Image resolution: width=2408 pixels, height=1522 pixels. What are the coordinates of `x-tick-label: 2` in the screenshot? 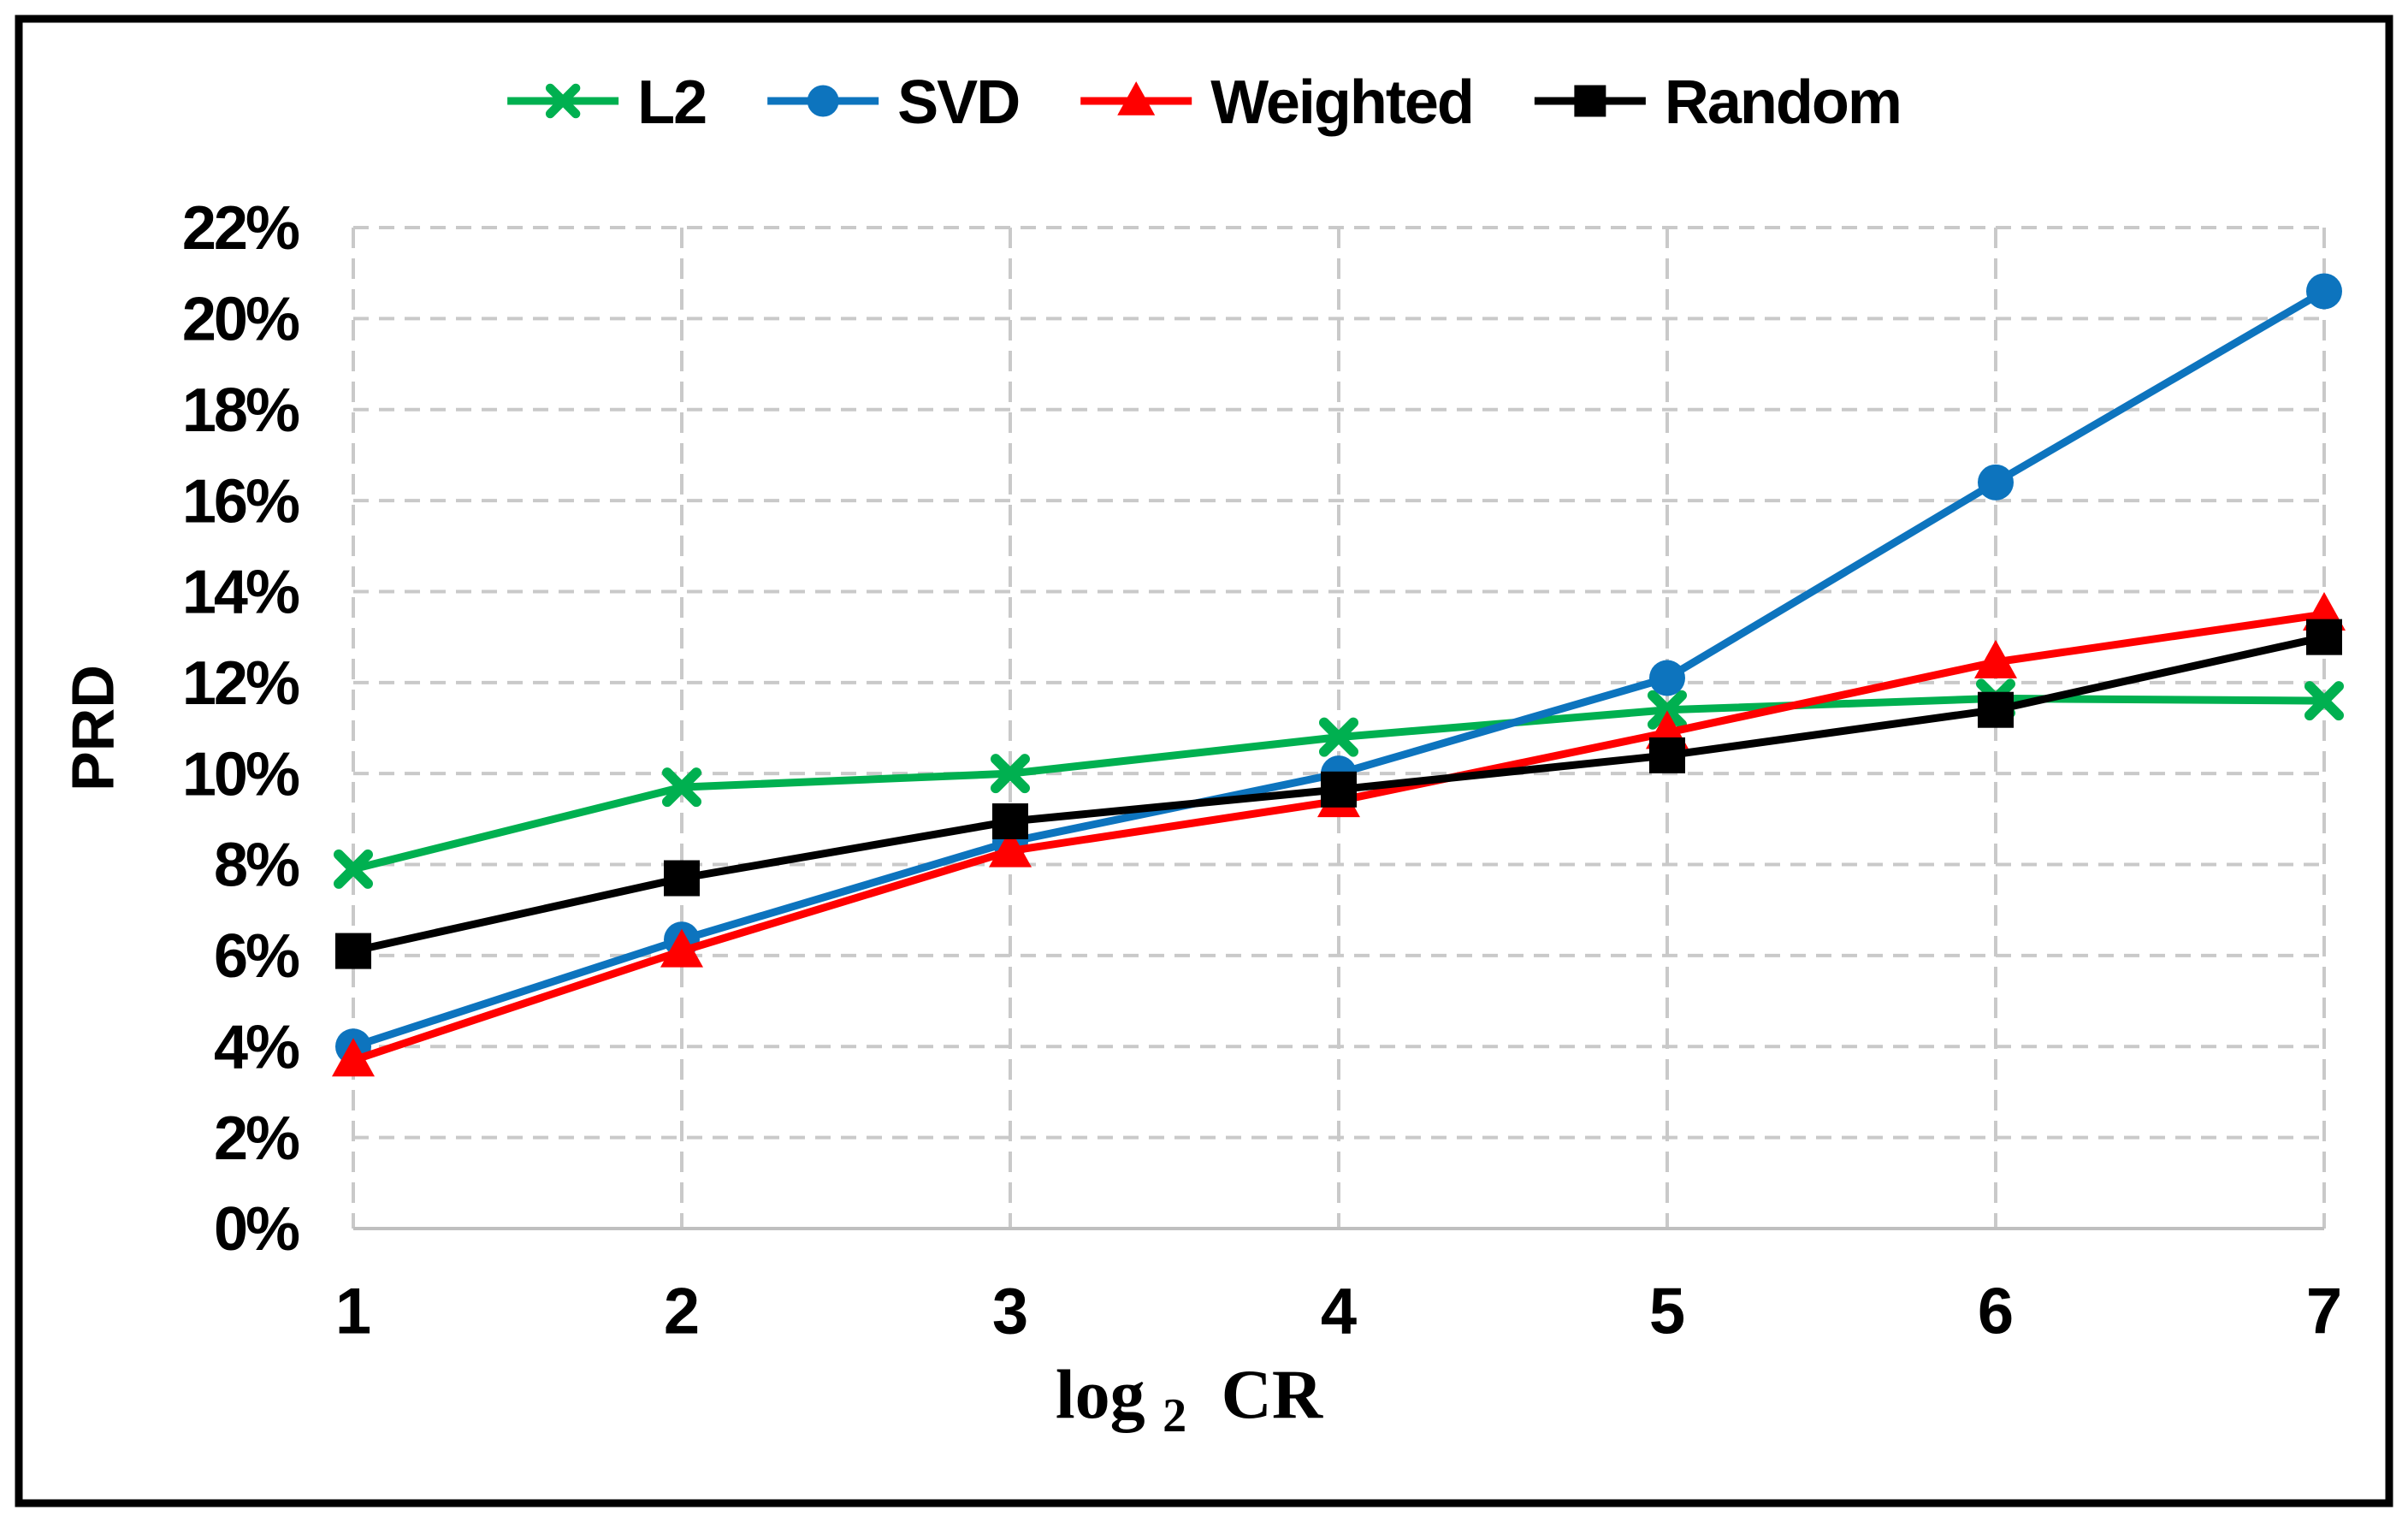 It's located at (682, 1312).